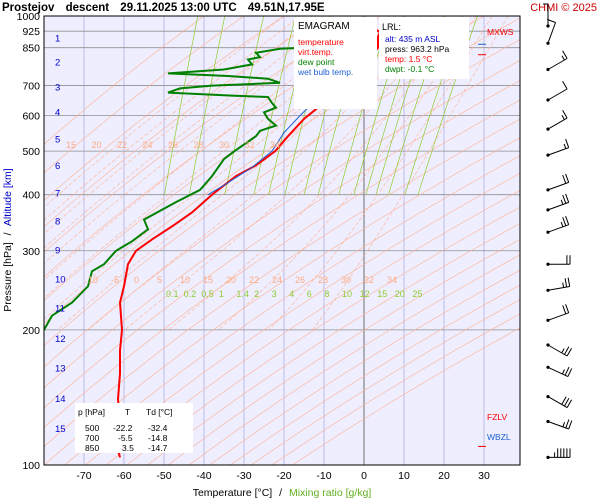  I want to click on altitude-tick-label: 2, so click(57, 62).